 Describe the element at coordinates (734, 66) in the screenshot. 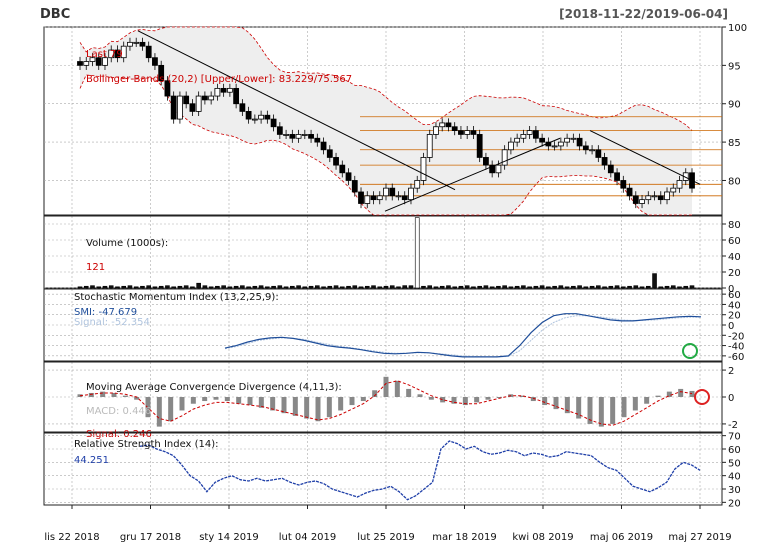

I see `price-tick-label: 95` at that location.